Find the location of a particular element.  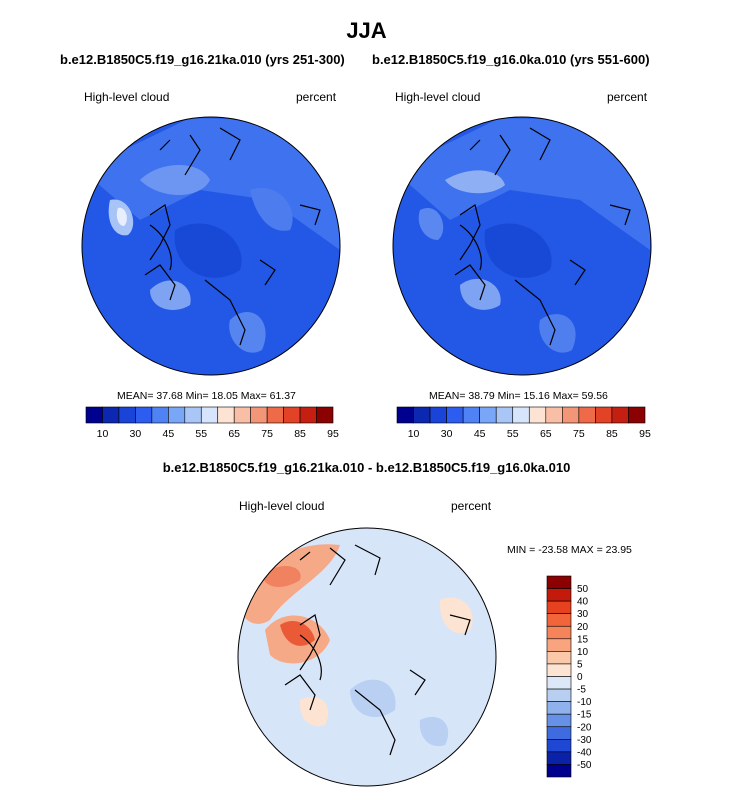

panel-2-map-border is located at coordinates (522, 246).